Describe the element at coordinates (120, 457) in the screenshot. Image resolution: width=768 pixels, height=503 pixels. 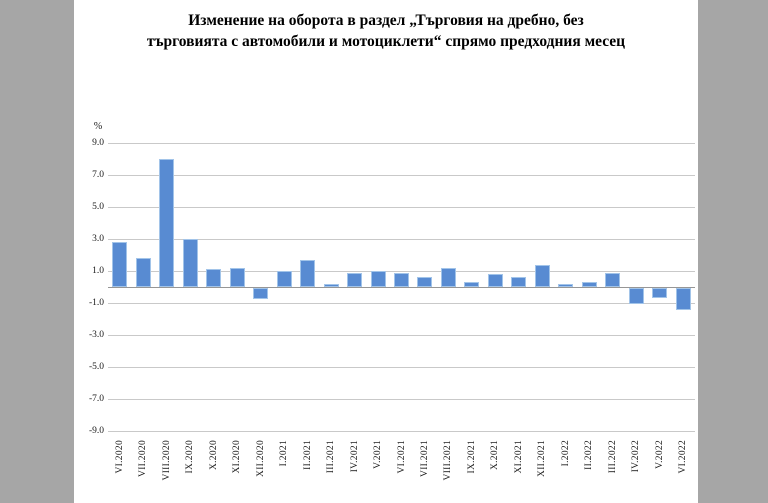
I see `x-tick-label-text: VI.2020` at that location.